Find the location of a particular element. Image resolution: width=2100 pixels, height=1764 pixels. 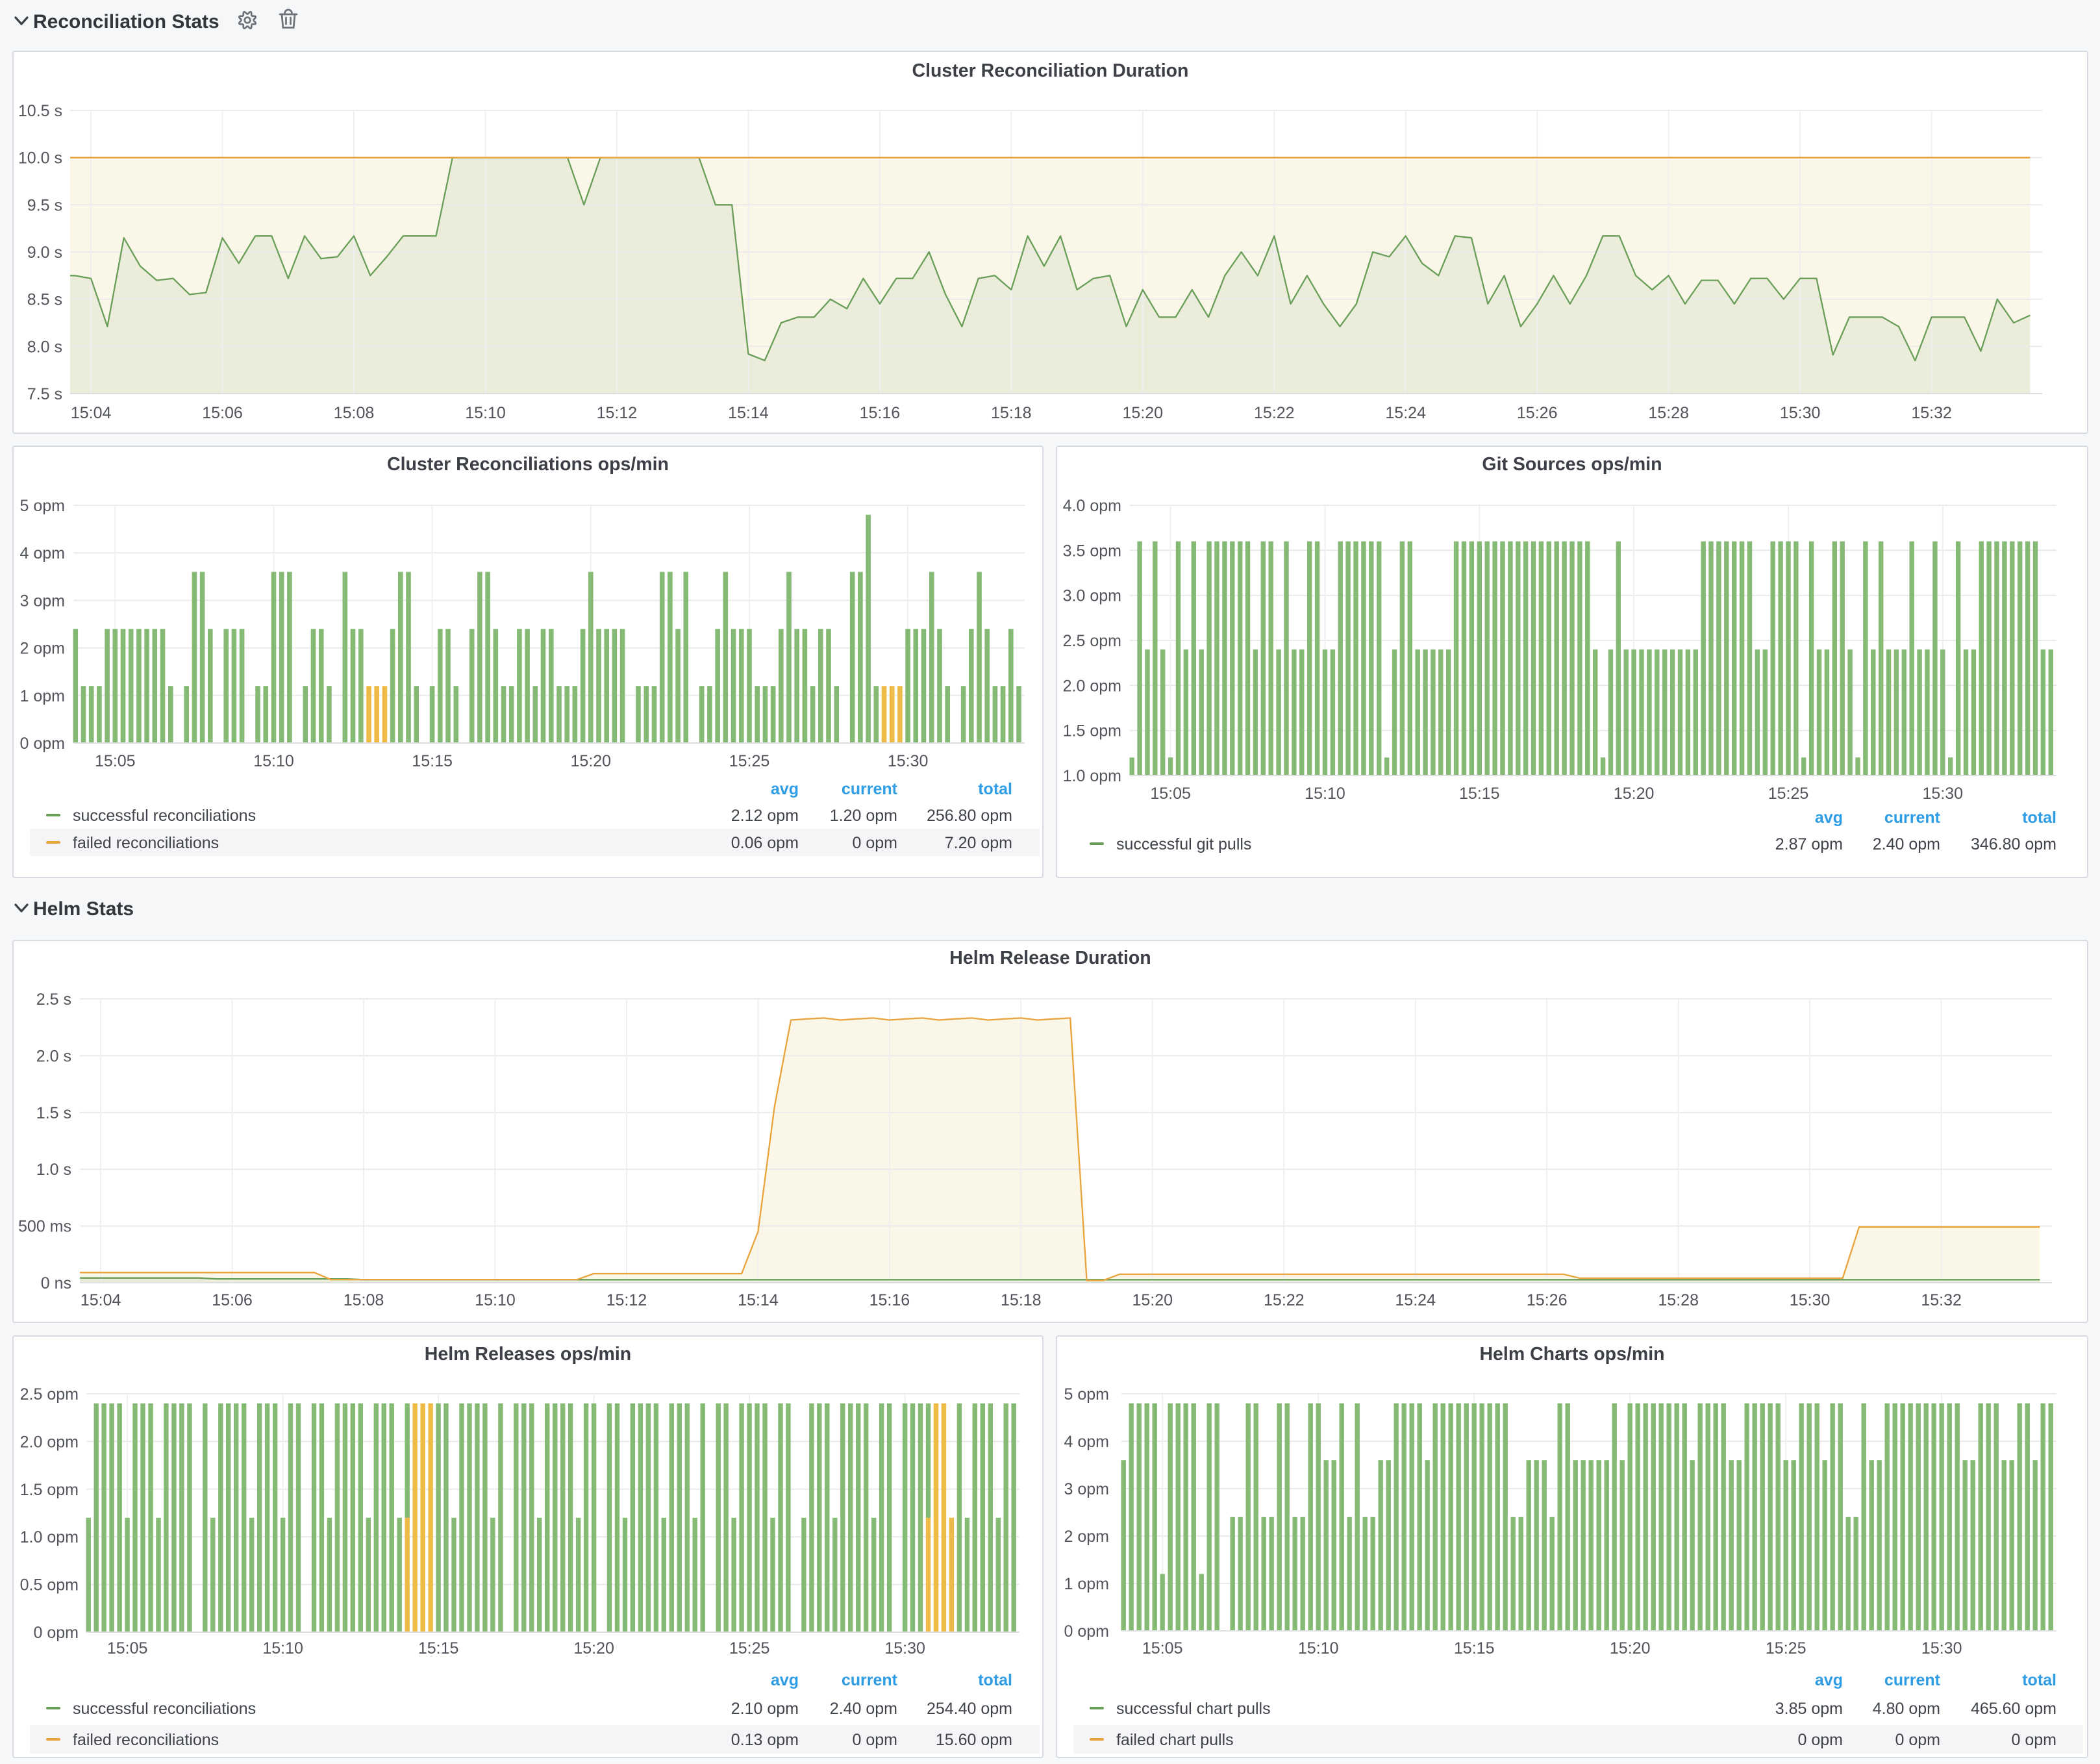

svg-text: 2.87 opm is located at coordinates (1809, 844).